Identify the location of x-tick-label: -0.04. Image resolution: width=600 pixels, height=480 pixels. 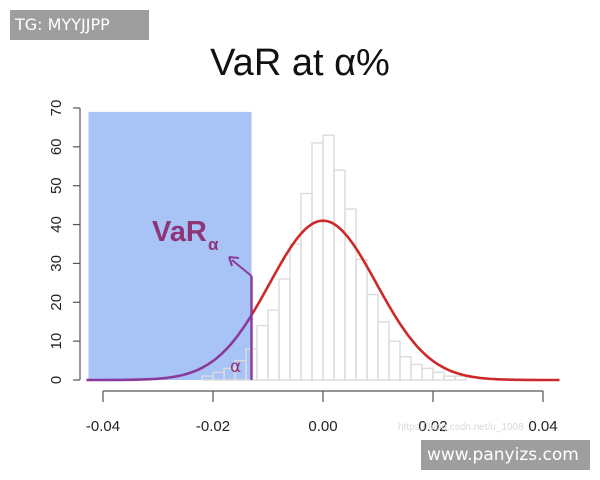
(103, 426).